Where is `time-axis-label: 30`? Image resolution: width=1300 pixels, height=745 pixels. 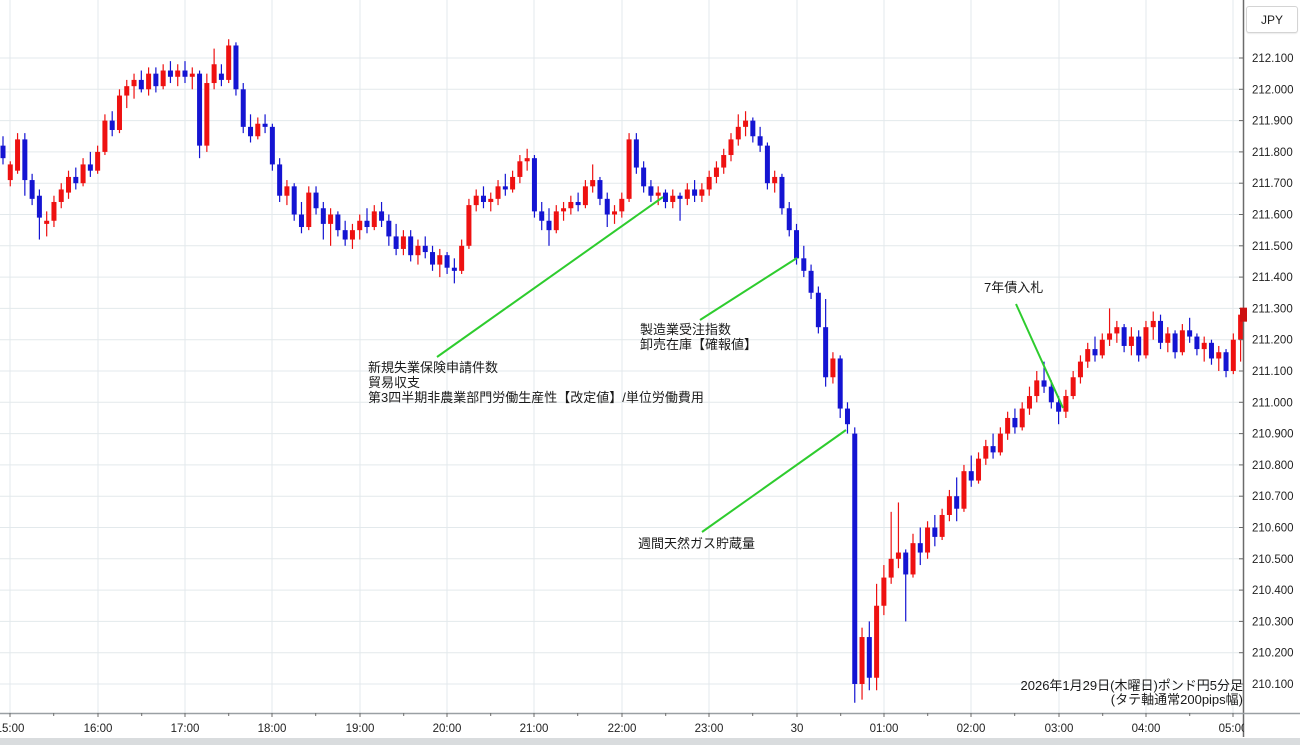 time-axis-label: 30 is located at coordinates (797, 729).